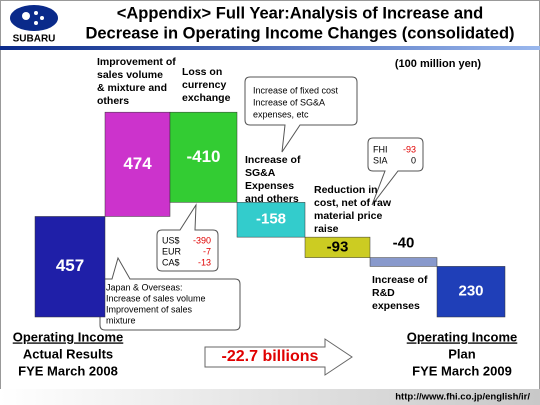 The width and height of the screenshot is (540, 405). Describe the element at coordinates (202, 240) in the screenshot. I see `breakdown-value: -390` at that location.